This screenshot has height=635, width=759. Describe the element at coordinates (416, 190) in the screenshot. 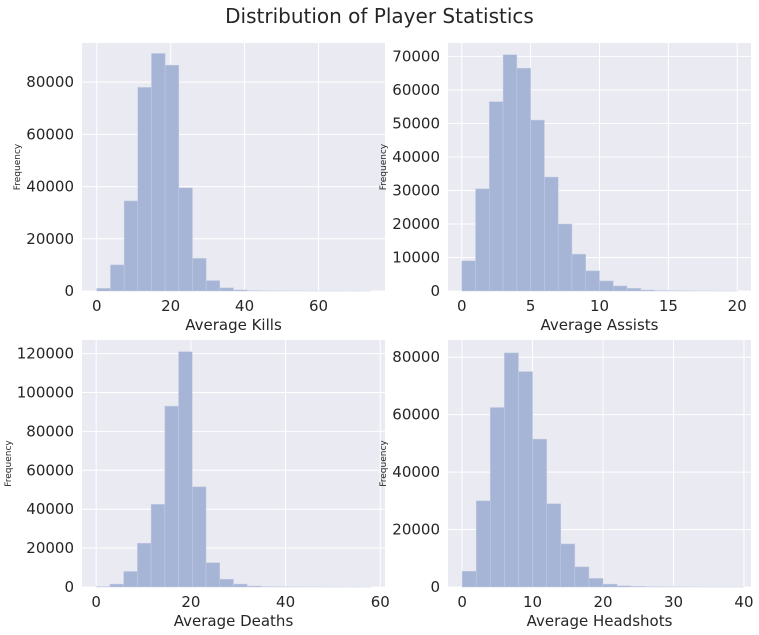

I see `panel-2-y-tick-label: 30000` at that location.